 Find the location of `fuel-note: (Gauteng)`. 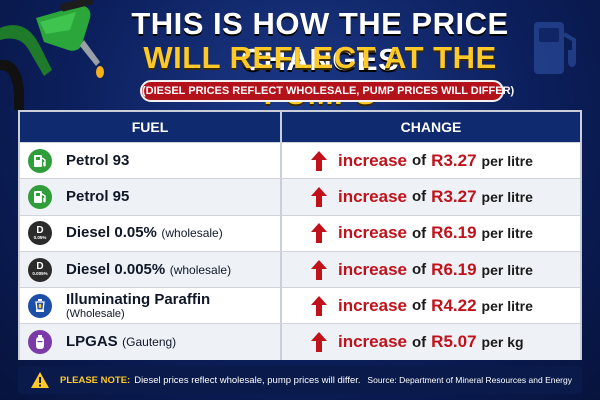

fuel-note: (Gauteng) is located at coordinates (149, 342).